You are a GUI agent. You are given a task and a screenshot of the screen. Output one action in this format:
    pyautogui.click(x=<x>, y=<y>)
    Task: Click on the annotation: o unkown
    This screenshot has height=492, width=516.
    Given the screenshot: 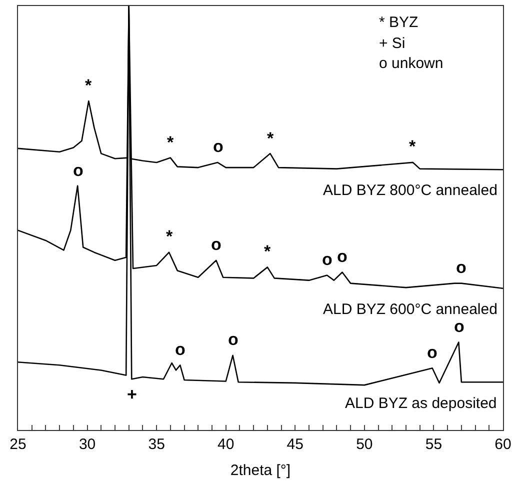 What is the action you would take?
    pyautogui.click(x=411, y=63)
    